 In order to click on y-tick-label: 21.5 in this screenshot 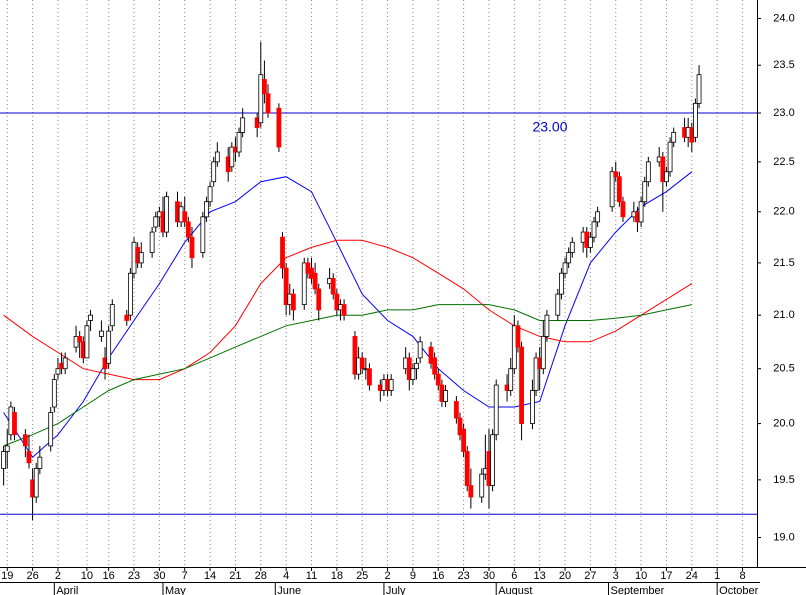, I will do `click(783, 263)`.